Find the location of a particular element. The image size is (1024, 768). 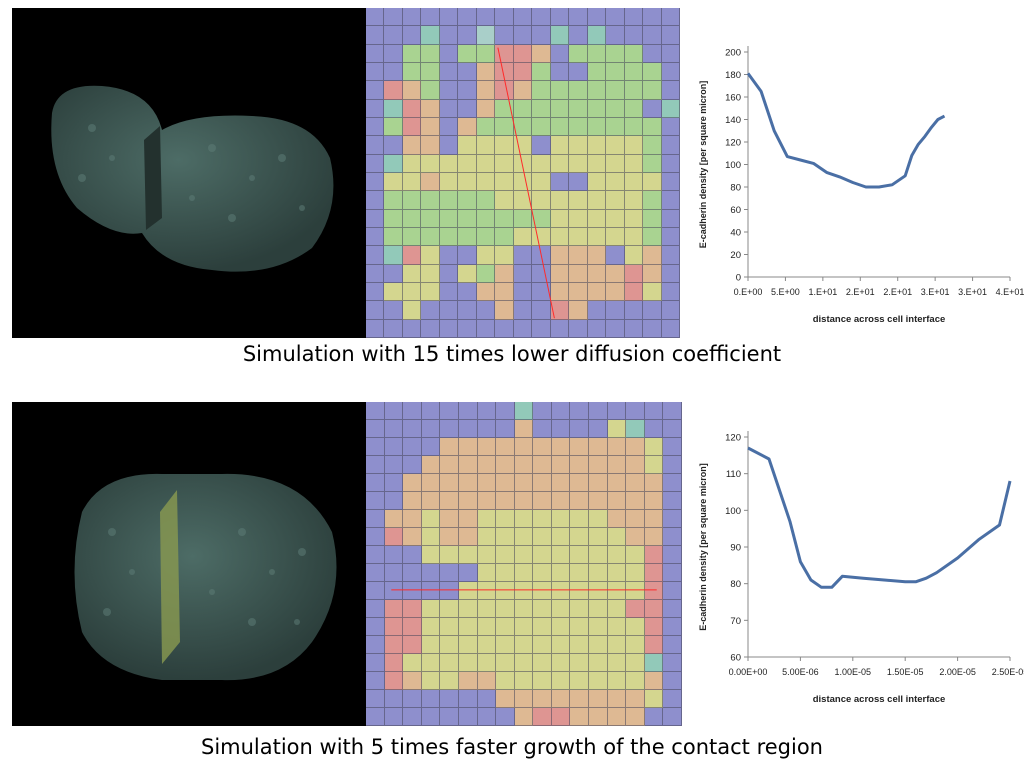

cell-doublet-image is located at coordinates (205, 577).